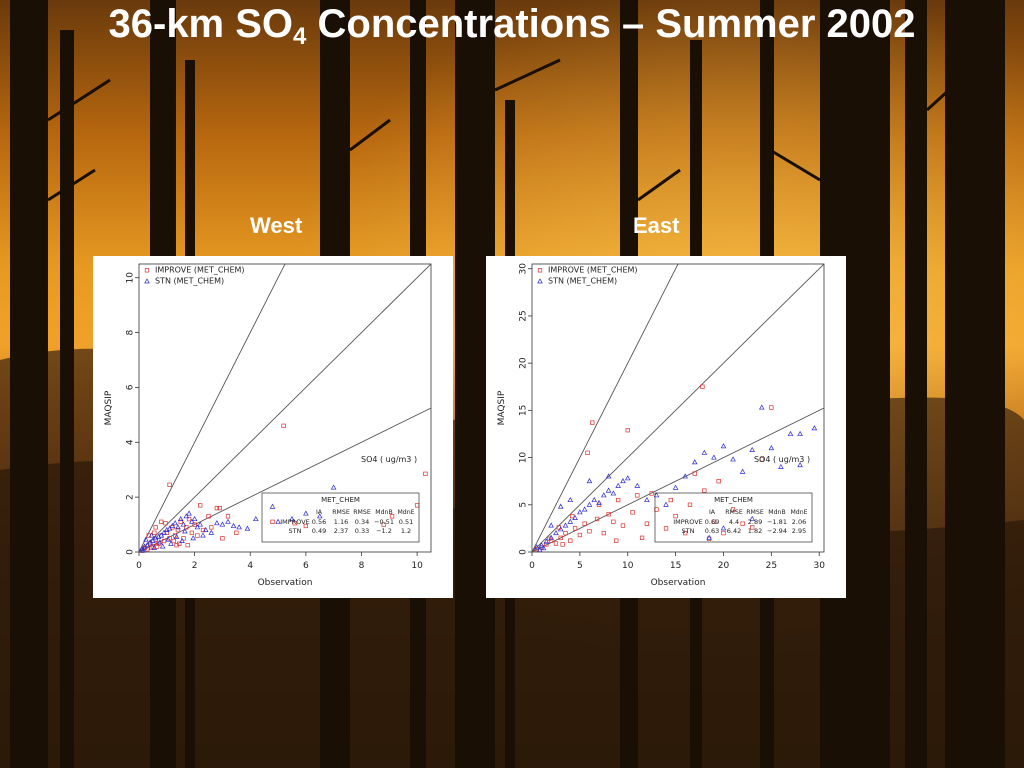 This screenshot has height=768, width=1024. What do you see at coordinates (611, 24) in the screenshot?
I see `title-suffix: Concentrations – Summer 2002` at bounding box center [611, 24].